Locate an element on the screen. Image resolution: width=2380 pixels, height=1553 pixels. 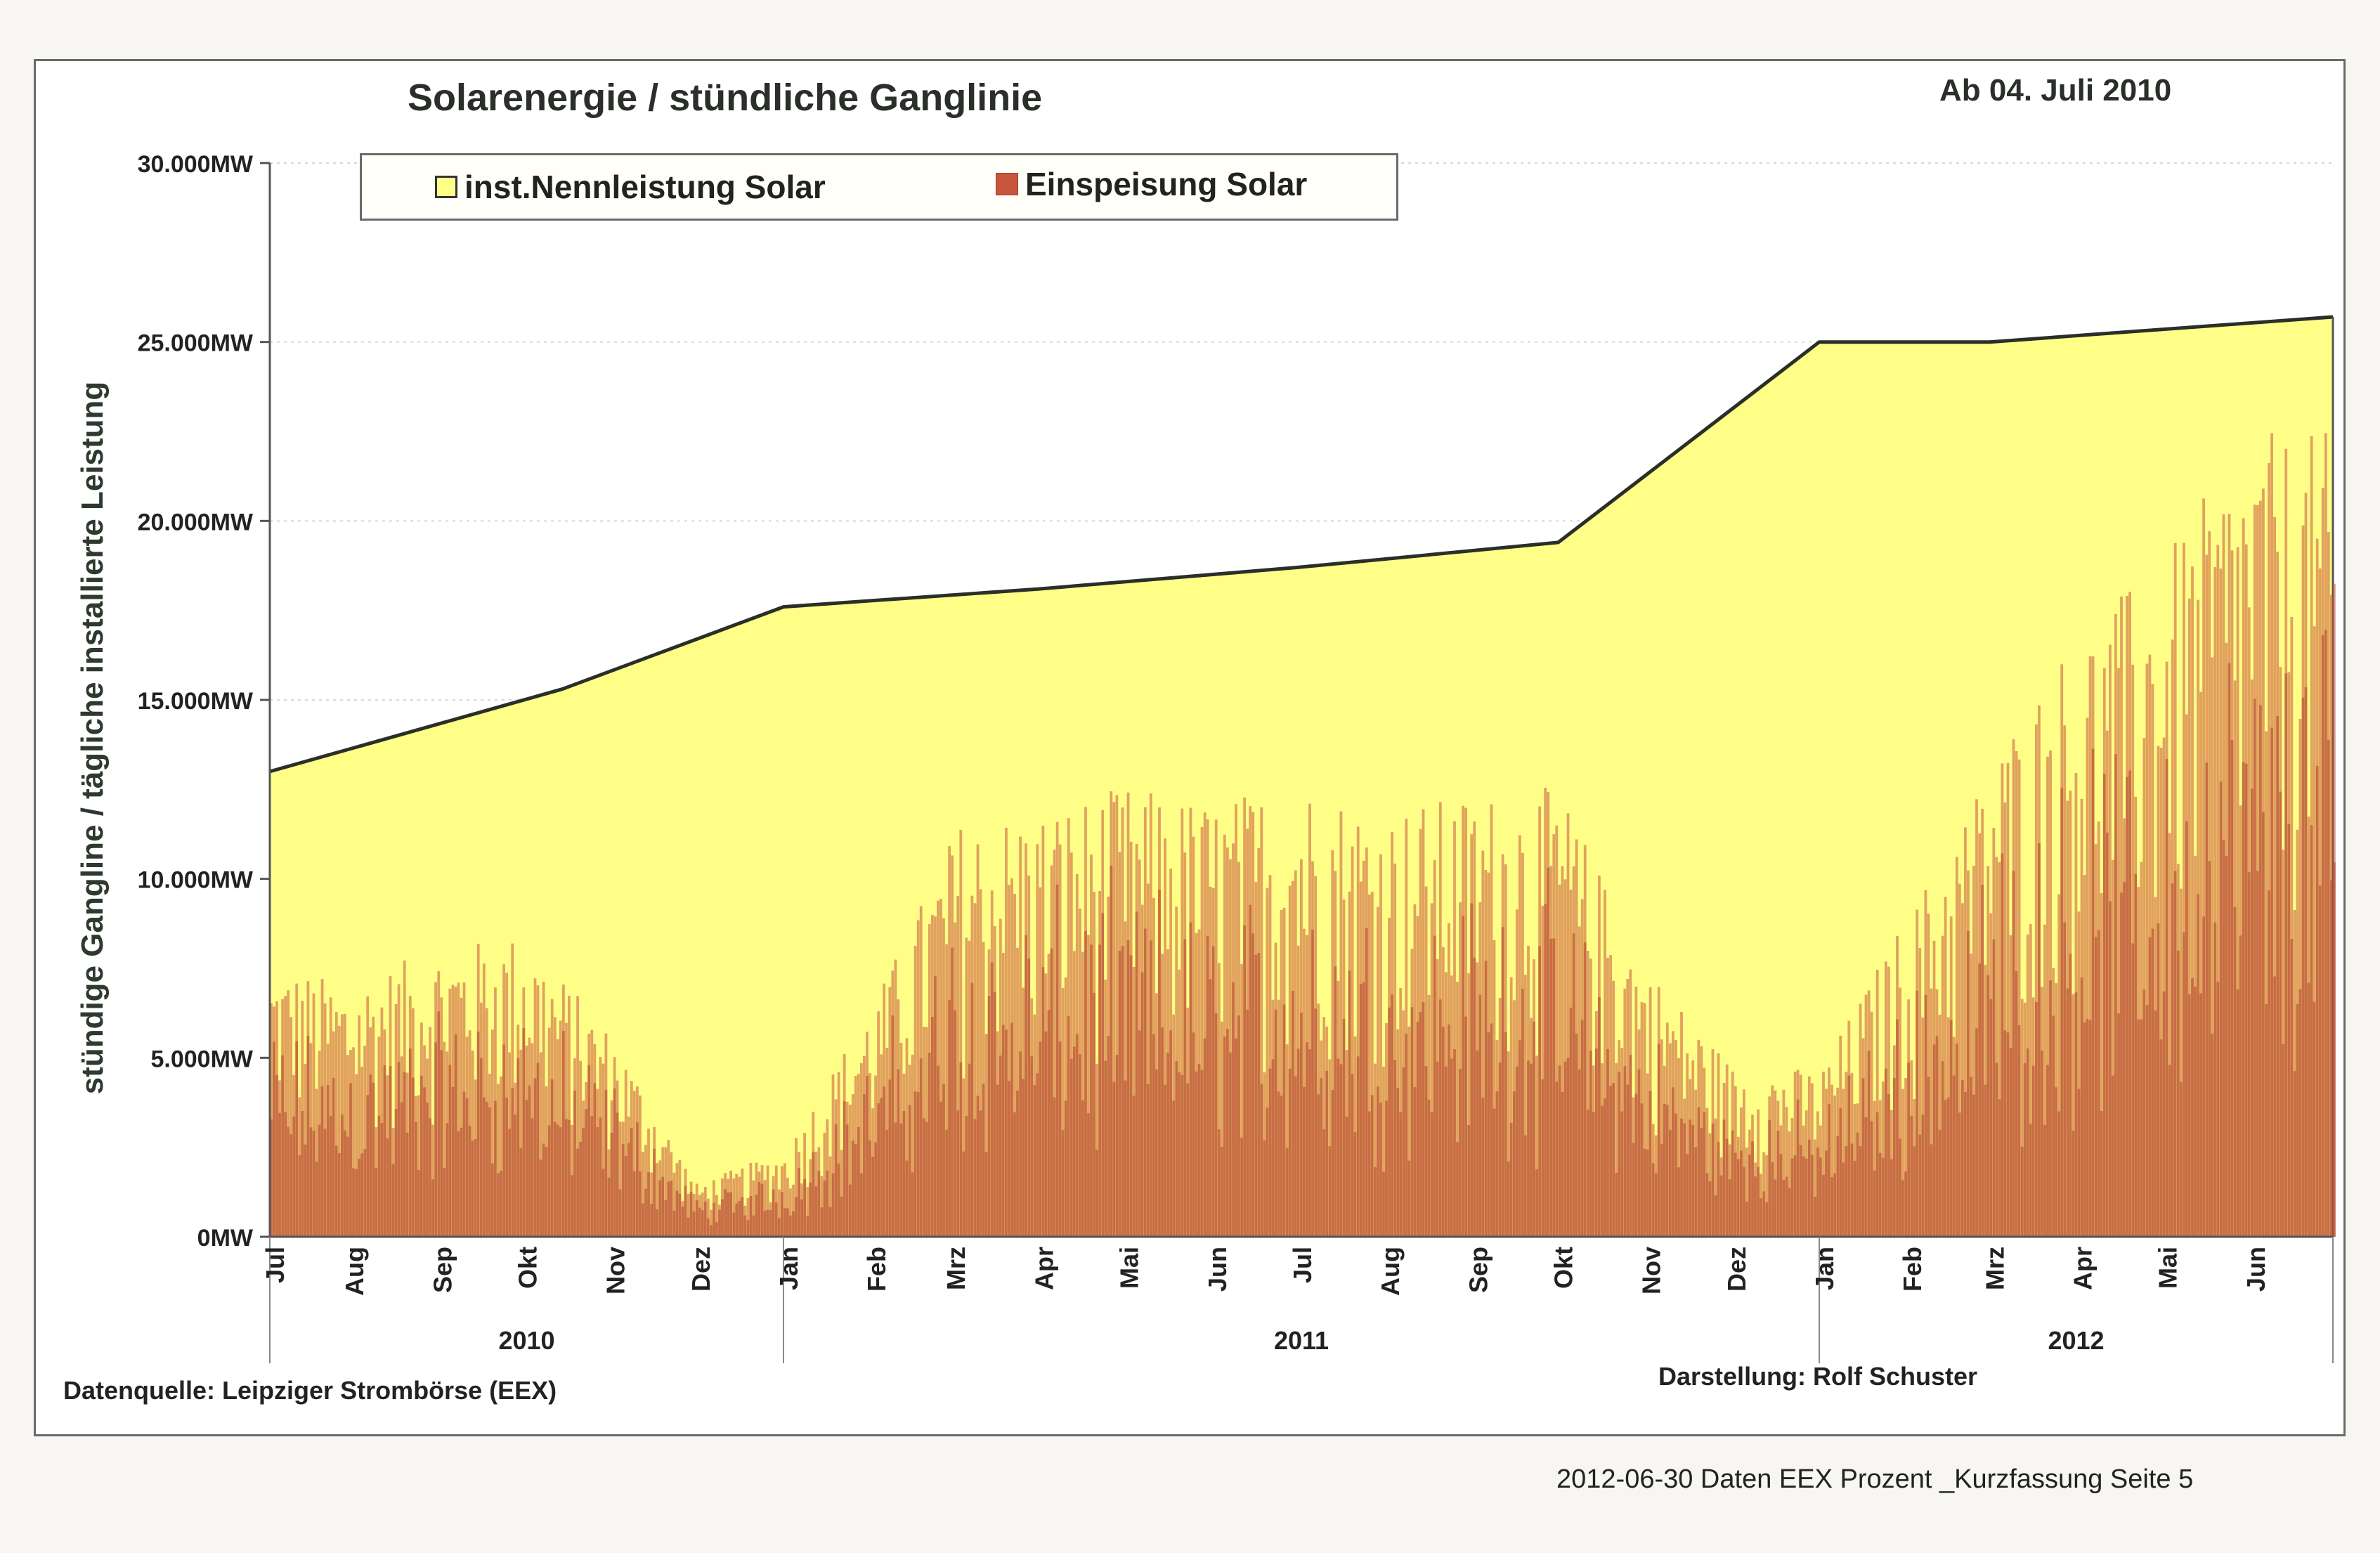
x-tick-label: Aug is located at coordinates (354, 1271).